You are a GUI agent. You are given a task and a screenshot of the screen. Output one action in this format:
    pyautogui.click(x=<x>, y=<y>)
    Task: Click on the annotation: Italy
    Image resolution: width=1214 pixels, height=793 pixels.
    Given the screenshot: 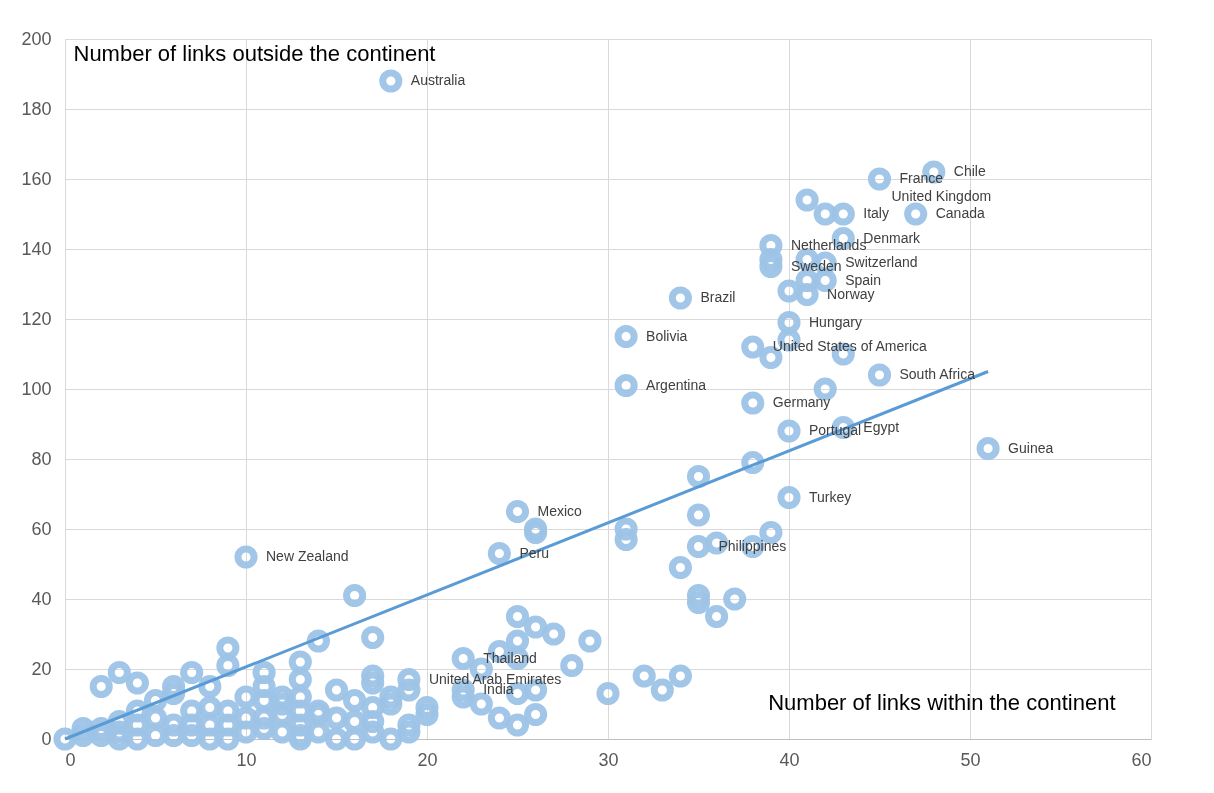 What is the action you would take?
    pyautogui.click(x=876, y=213)
    